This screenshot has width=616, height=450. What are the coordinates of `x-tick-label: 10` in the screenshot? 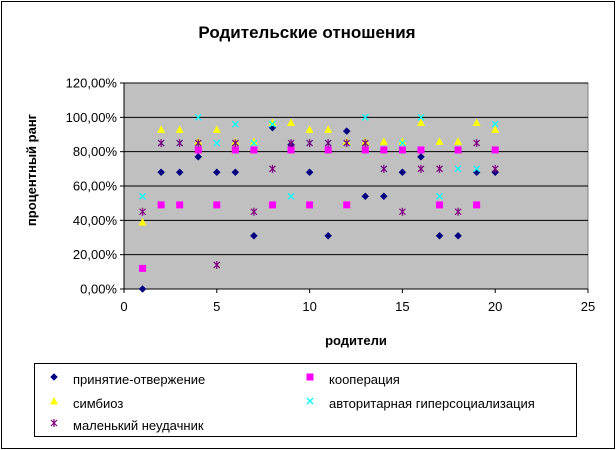 It's located at (309, 306).